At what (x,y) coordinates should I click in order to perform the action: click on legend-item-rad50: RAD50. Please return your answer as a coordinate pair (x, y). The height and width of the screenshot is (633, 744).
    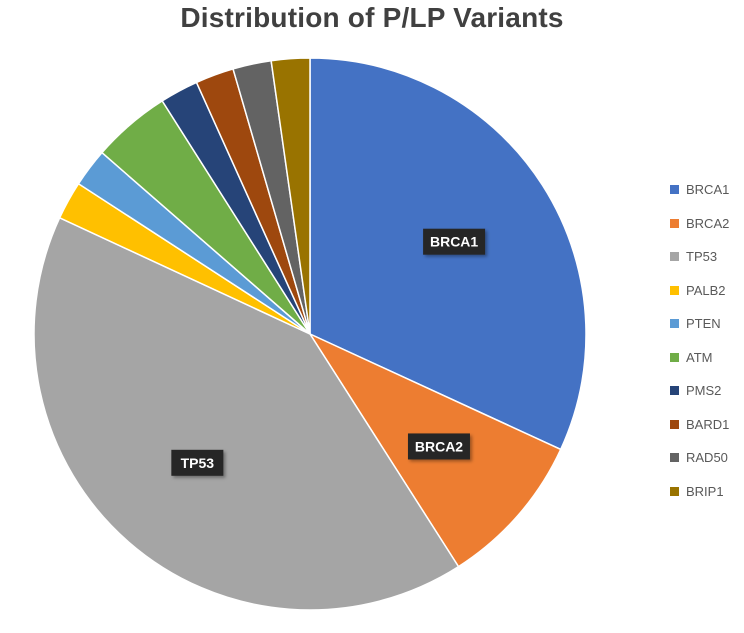
    Looking at the image, I should click on (706, 458).